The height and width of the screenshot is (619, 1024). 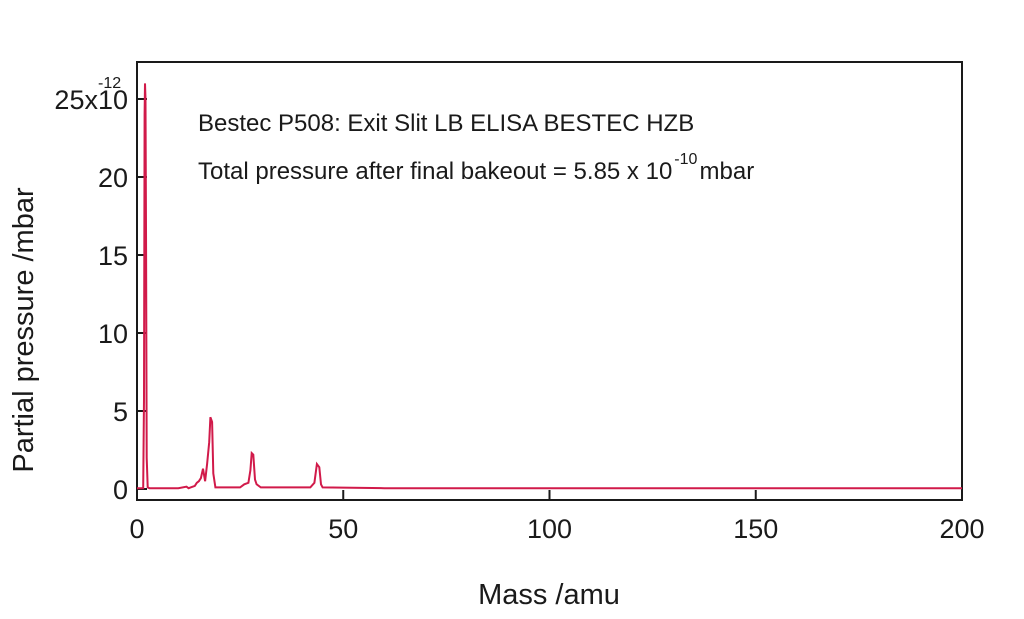 I want to click on x-axis-title: Mass /amu, so click(x=549, y=595).